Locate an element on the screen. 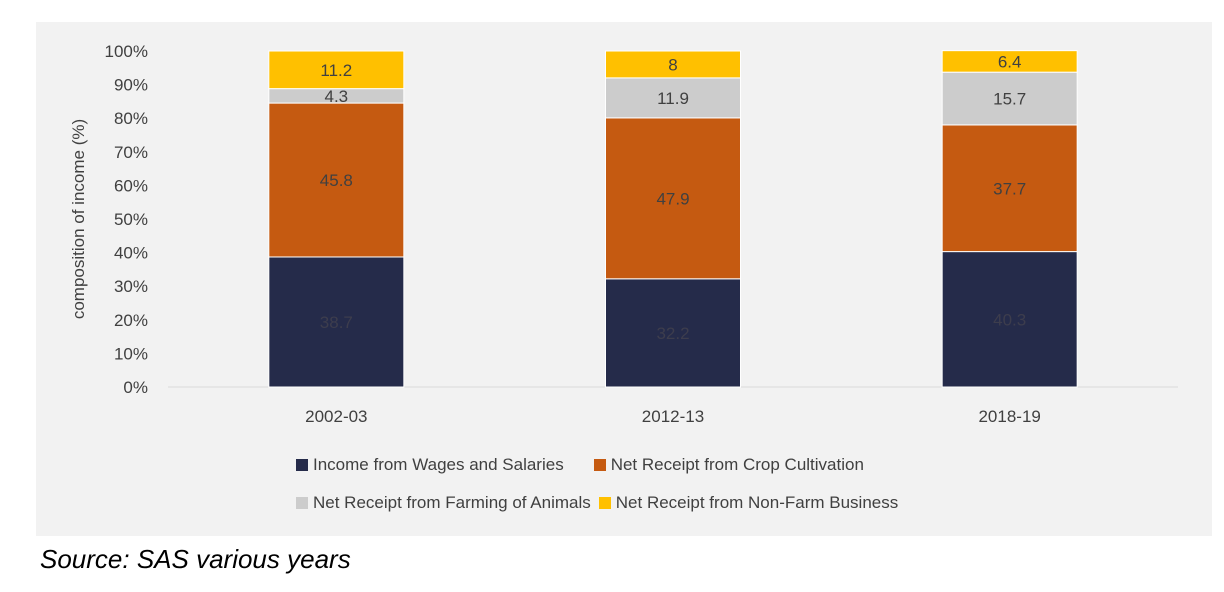 Image resolution: width=1224 pixels, height=592 pixels. legend-label-nonfarm: Net Receipt from Non-Farm Business is located at coordinates (757, 502).